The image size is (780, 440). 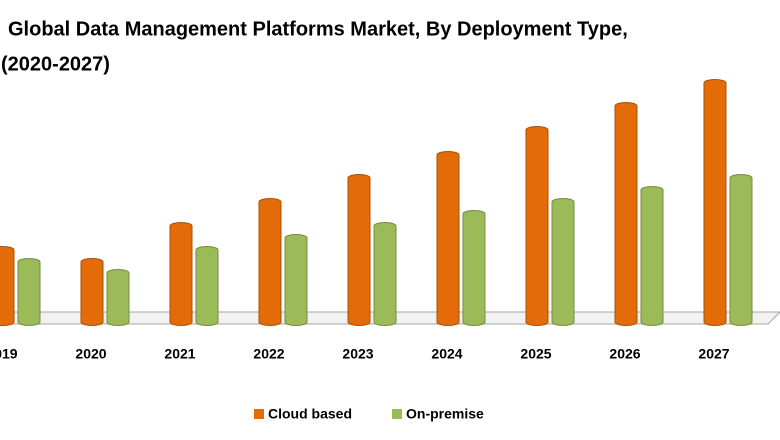 What do you see at coordinates (310, 414) in the screenshot?
I see `legend-label: Cloud based` at bounding box center [310, 414].